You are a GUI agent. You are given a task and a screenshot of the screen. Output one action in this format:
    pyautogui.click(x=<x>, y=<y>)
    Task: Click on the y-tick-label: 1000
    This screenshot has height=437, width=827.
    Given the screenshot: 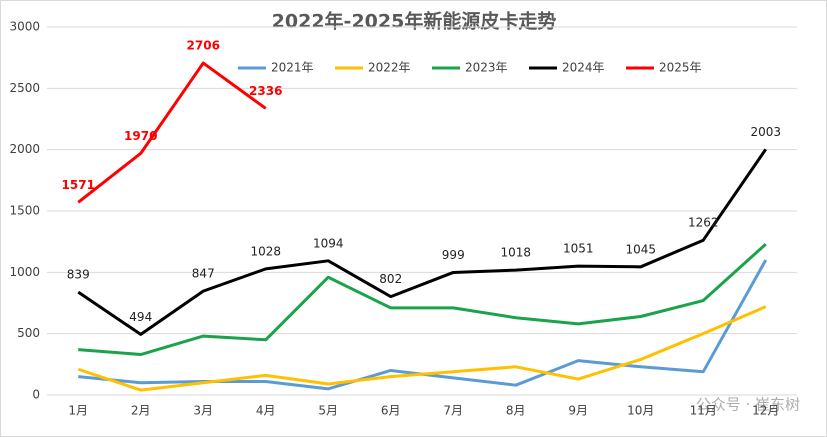 What is the action you would take?
    pyautogui.click(x=24, y=272)
    